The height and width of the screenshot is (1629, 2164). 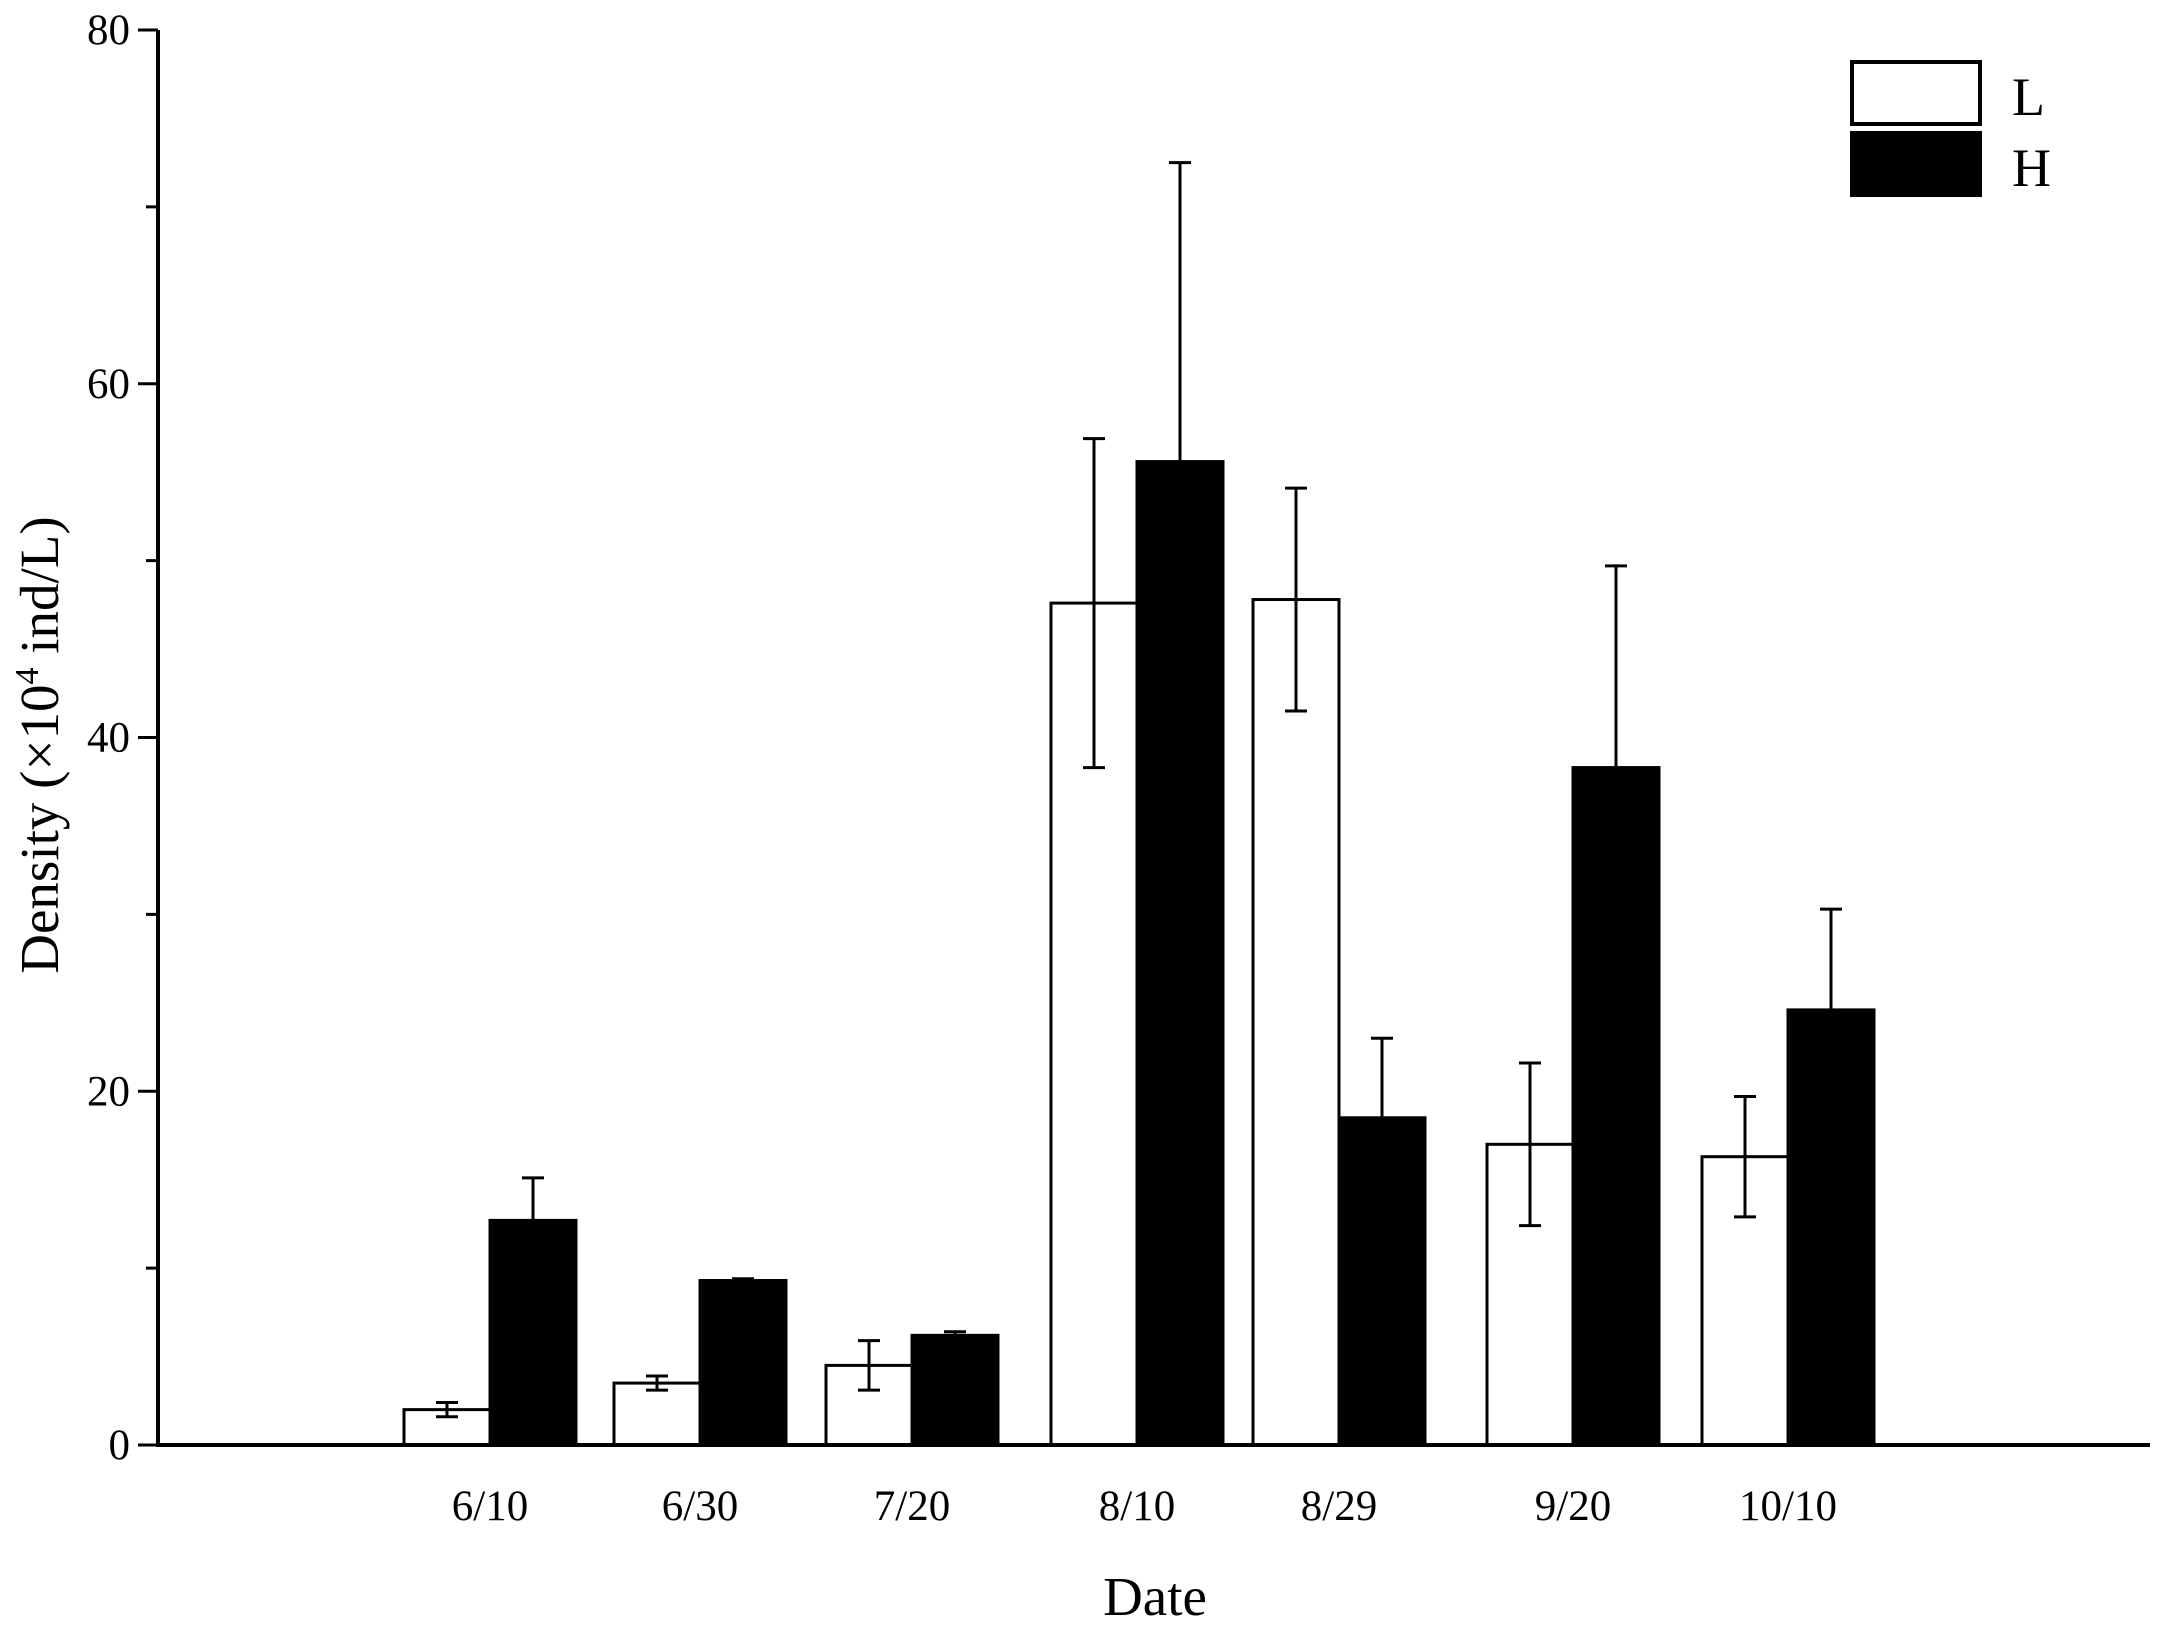 What do you see at coordinates (2031, 168) in the screenshot?
I see `legend-label-h: H` at bounding box center [2031, 168].